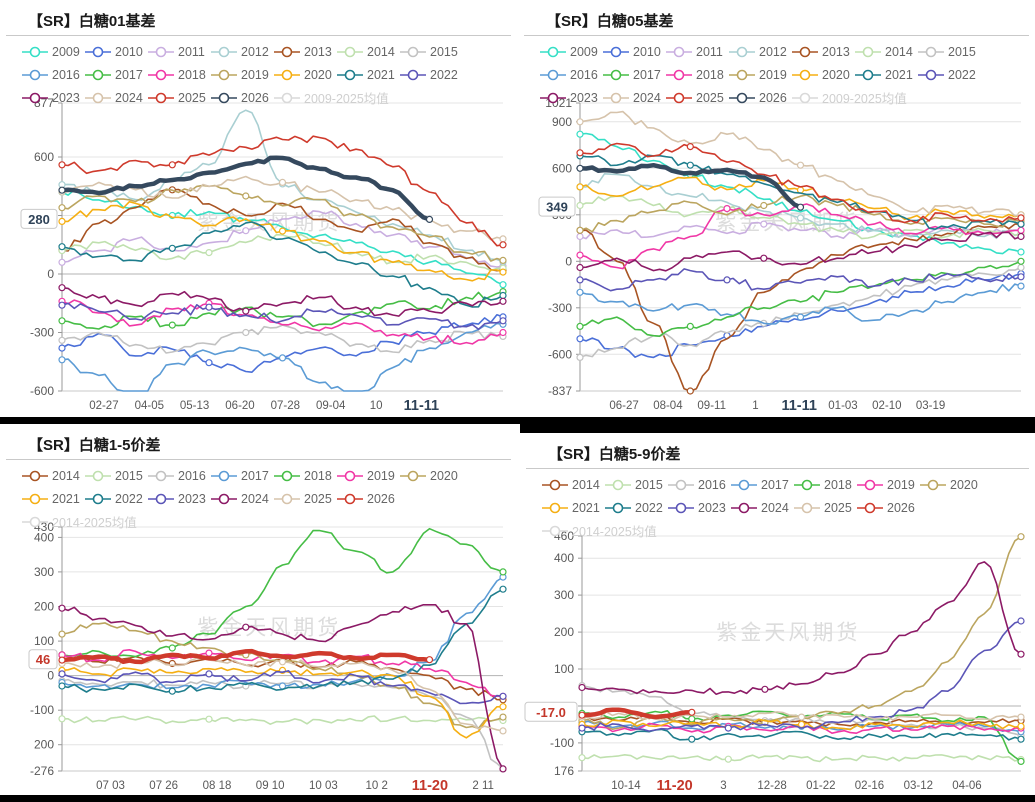 This screenshot has width=1035, height=802. Describe the element at coordinates (110, 786) in the screenshot. I see `svg-text: 07 03` at that location.